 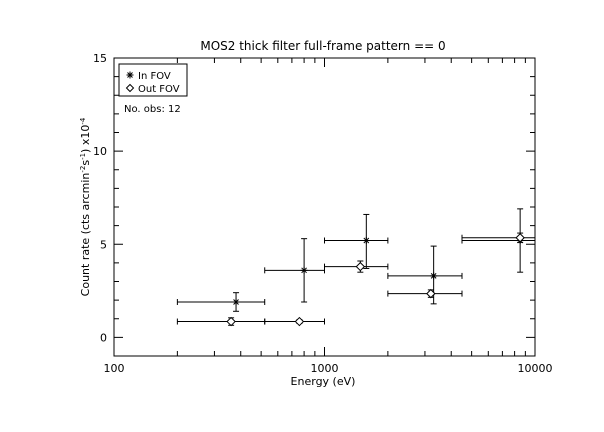 I want to click on legend: In FOV Out FOV, so click(x=153, y=80).